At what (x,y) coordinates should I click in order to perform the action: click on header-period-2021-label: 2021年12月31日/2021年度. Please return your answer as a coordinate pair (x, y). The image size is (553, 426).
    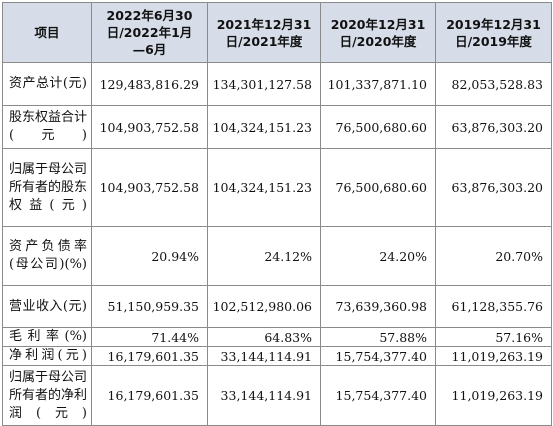
    Looking at the image, I should click on (264, 32).